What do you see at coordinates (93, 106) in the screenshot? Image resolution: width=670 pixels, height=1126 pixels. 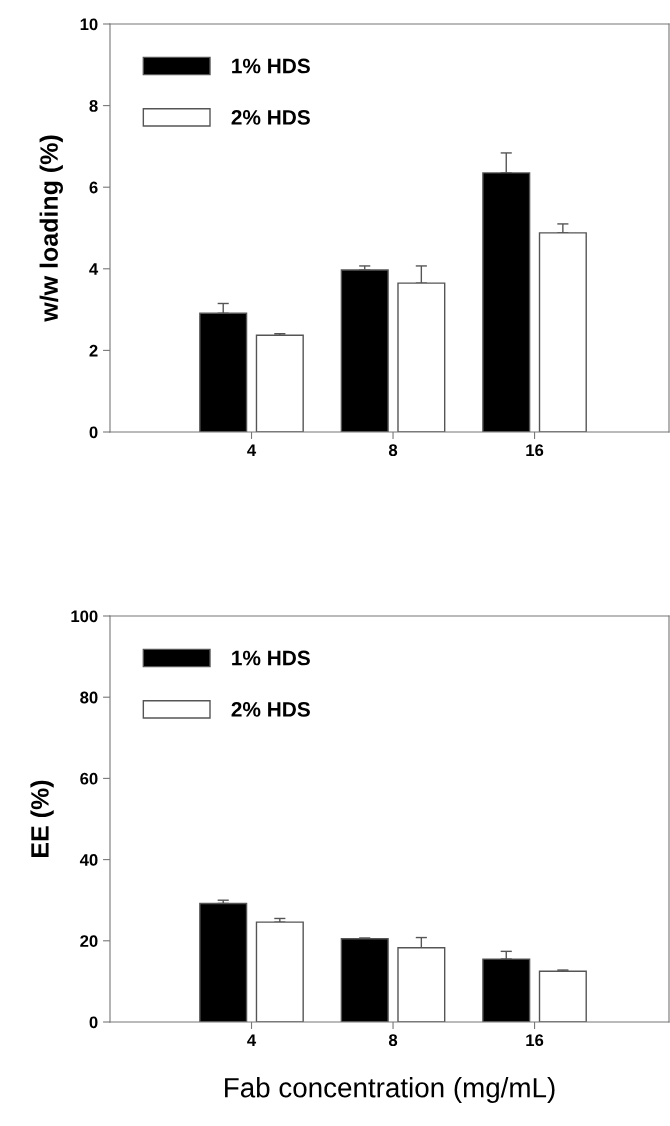 I see `y-tick-label: 8` at bounding box center [93, 106].